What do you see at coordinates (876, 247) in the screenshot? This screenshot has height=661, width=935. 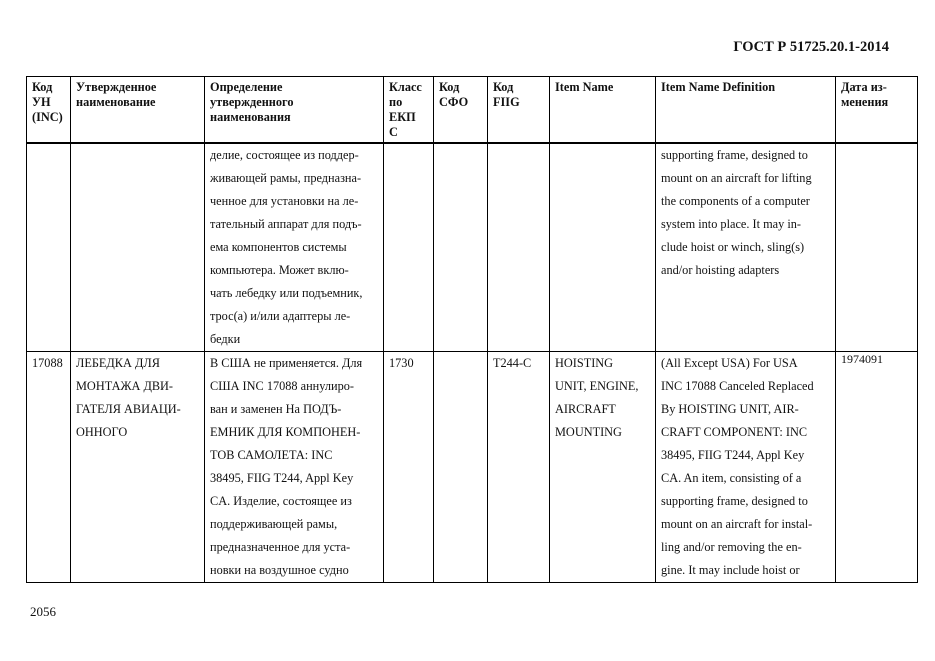 I see `cell-change-date` at bounding box center [876, 247].